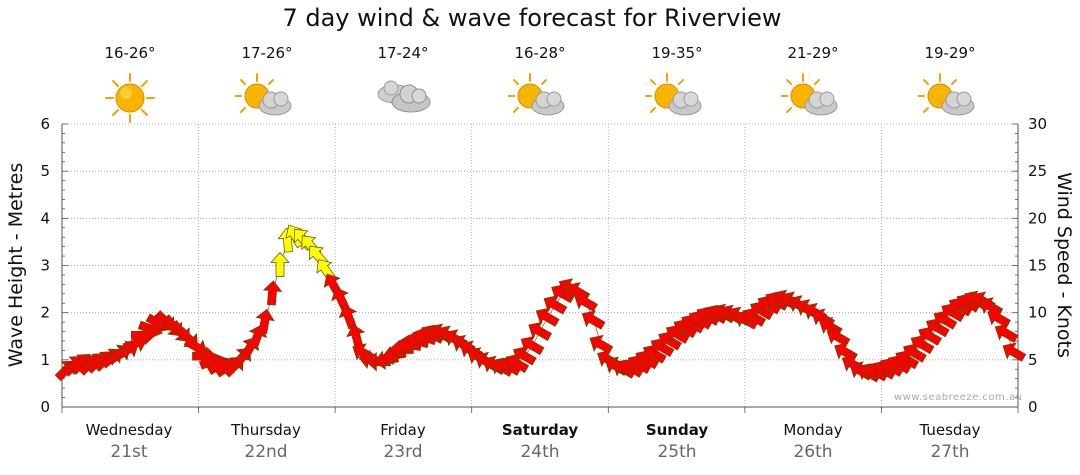 Image resolution: width=1080 pixels, height=475 pixels. What do you see at coordinates (813, 430) in the screenshot?
I see `day-label-monday: Monday` at bounding box center [813, 430].